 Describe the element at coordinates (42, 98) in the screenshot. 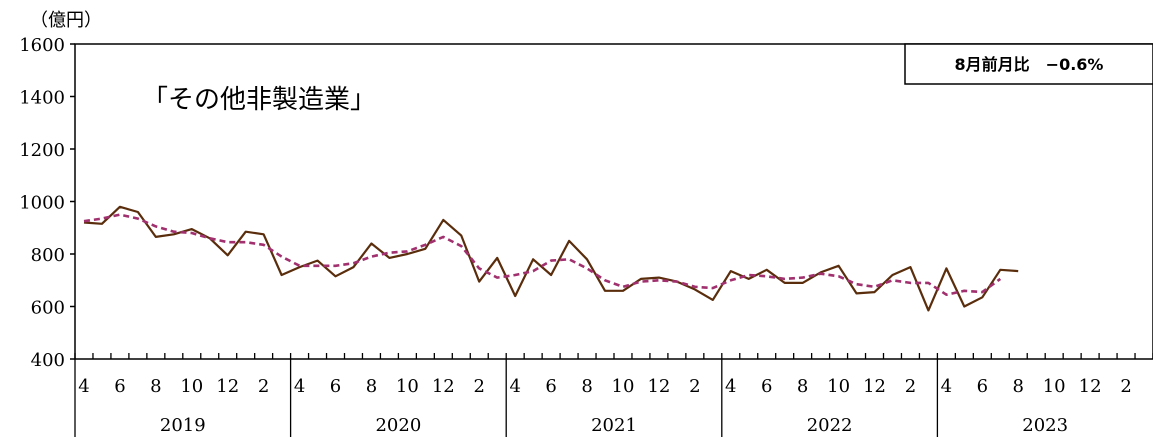

I see `y-tick-label: 1400` at that location.